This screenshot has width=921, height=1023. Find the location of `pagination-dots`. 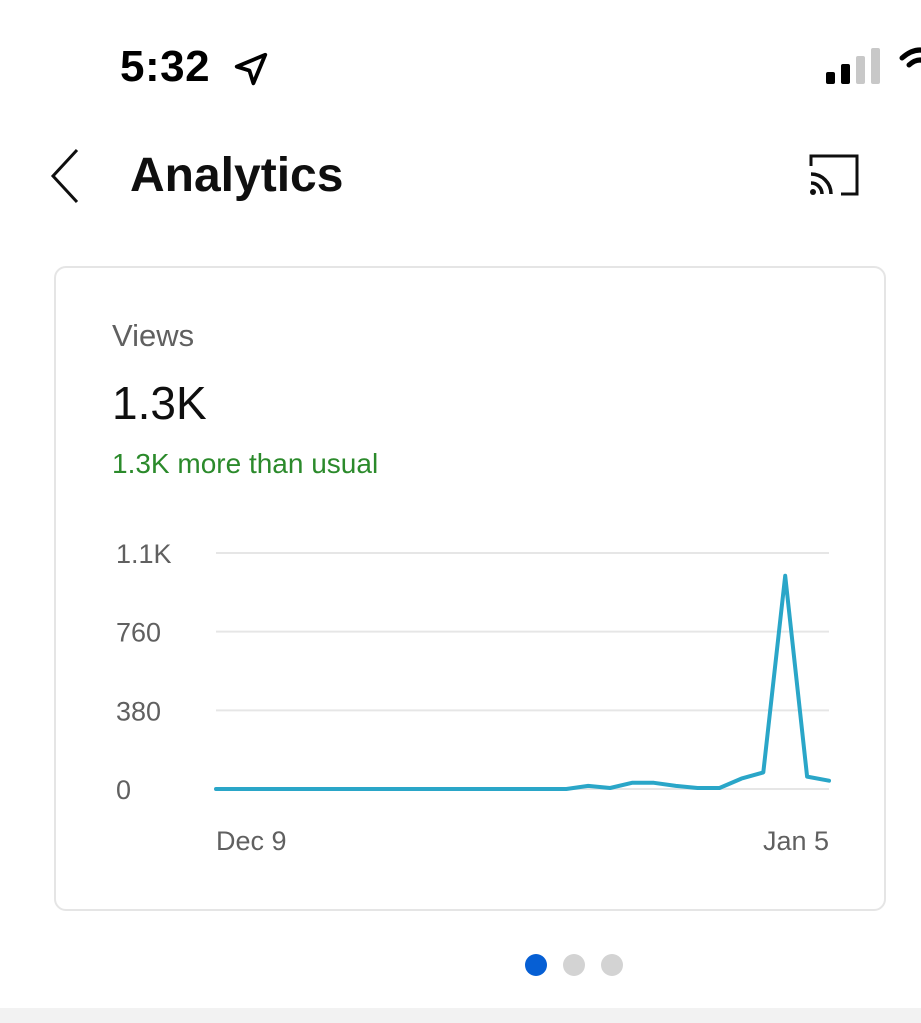

pagination-dots is located at coordinates (574, 965).